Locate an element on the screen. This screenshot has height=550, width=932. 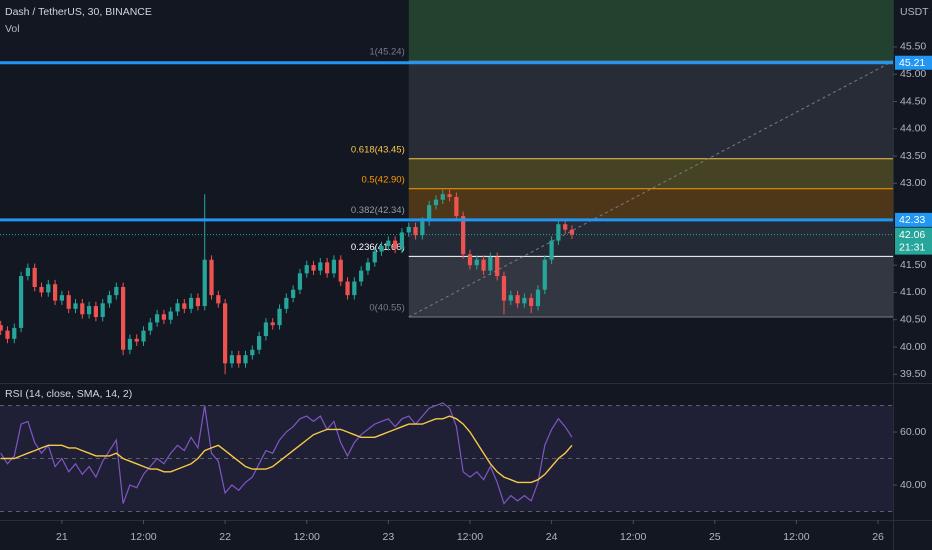
x-tick-label: 25 is located at coordinates (715, 537).